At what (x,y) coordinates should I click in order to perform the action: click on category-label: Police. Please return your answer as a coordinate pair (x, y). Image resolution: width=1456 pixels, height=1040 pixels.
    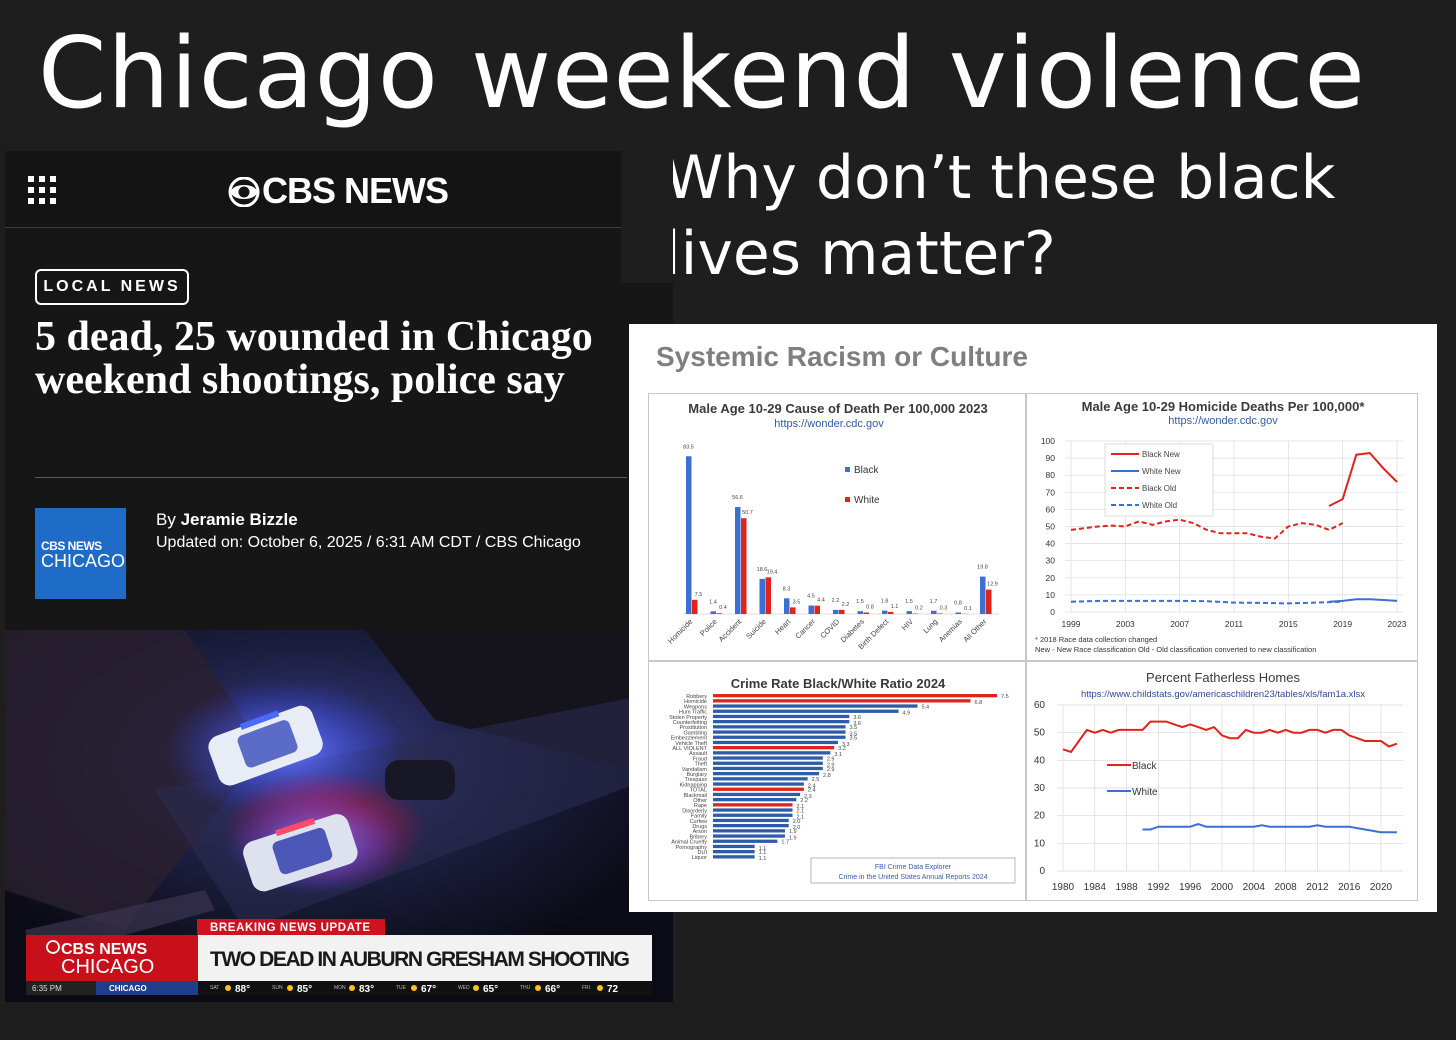
    Looking at the image, I should click on (708, 627).